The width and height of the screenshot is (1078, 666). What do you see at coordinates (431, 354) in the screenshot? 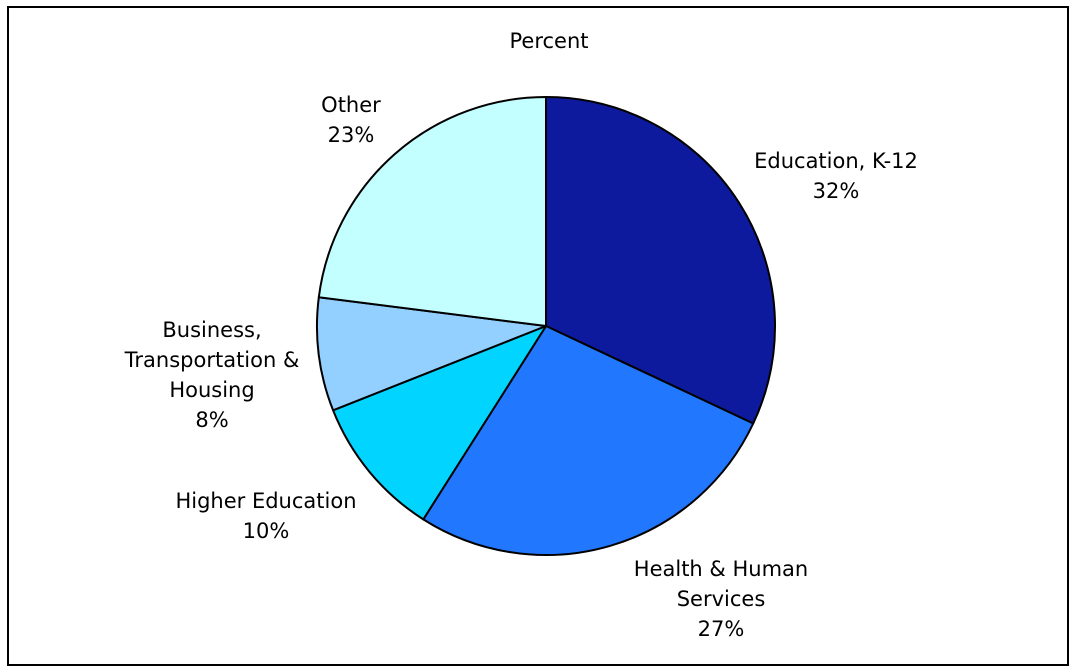
I see `pie-slice-business-transportation-housing` at bounding box center [431, 354].